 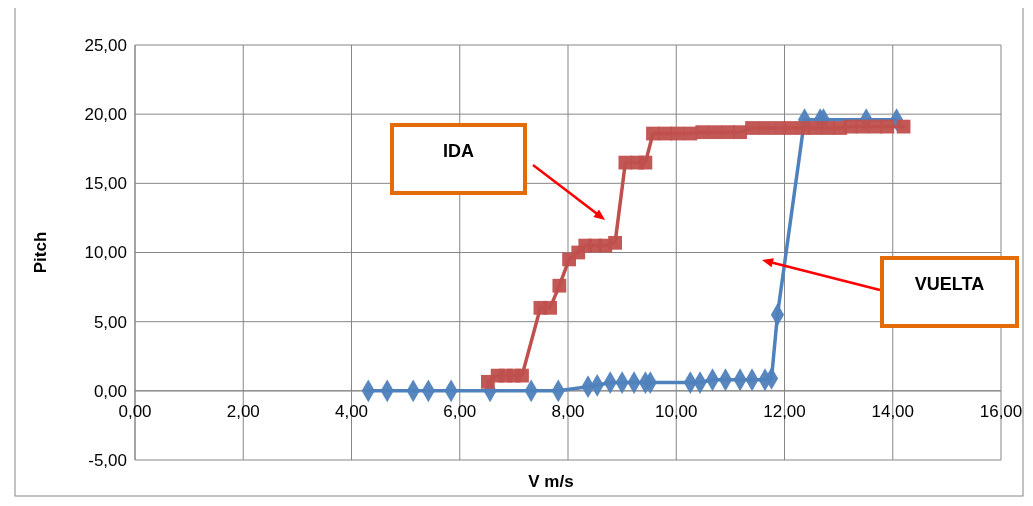 I want to click on y-tick-label: 15,00, so click(x=105, y=184).